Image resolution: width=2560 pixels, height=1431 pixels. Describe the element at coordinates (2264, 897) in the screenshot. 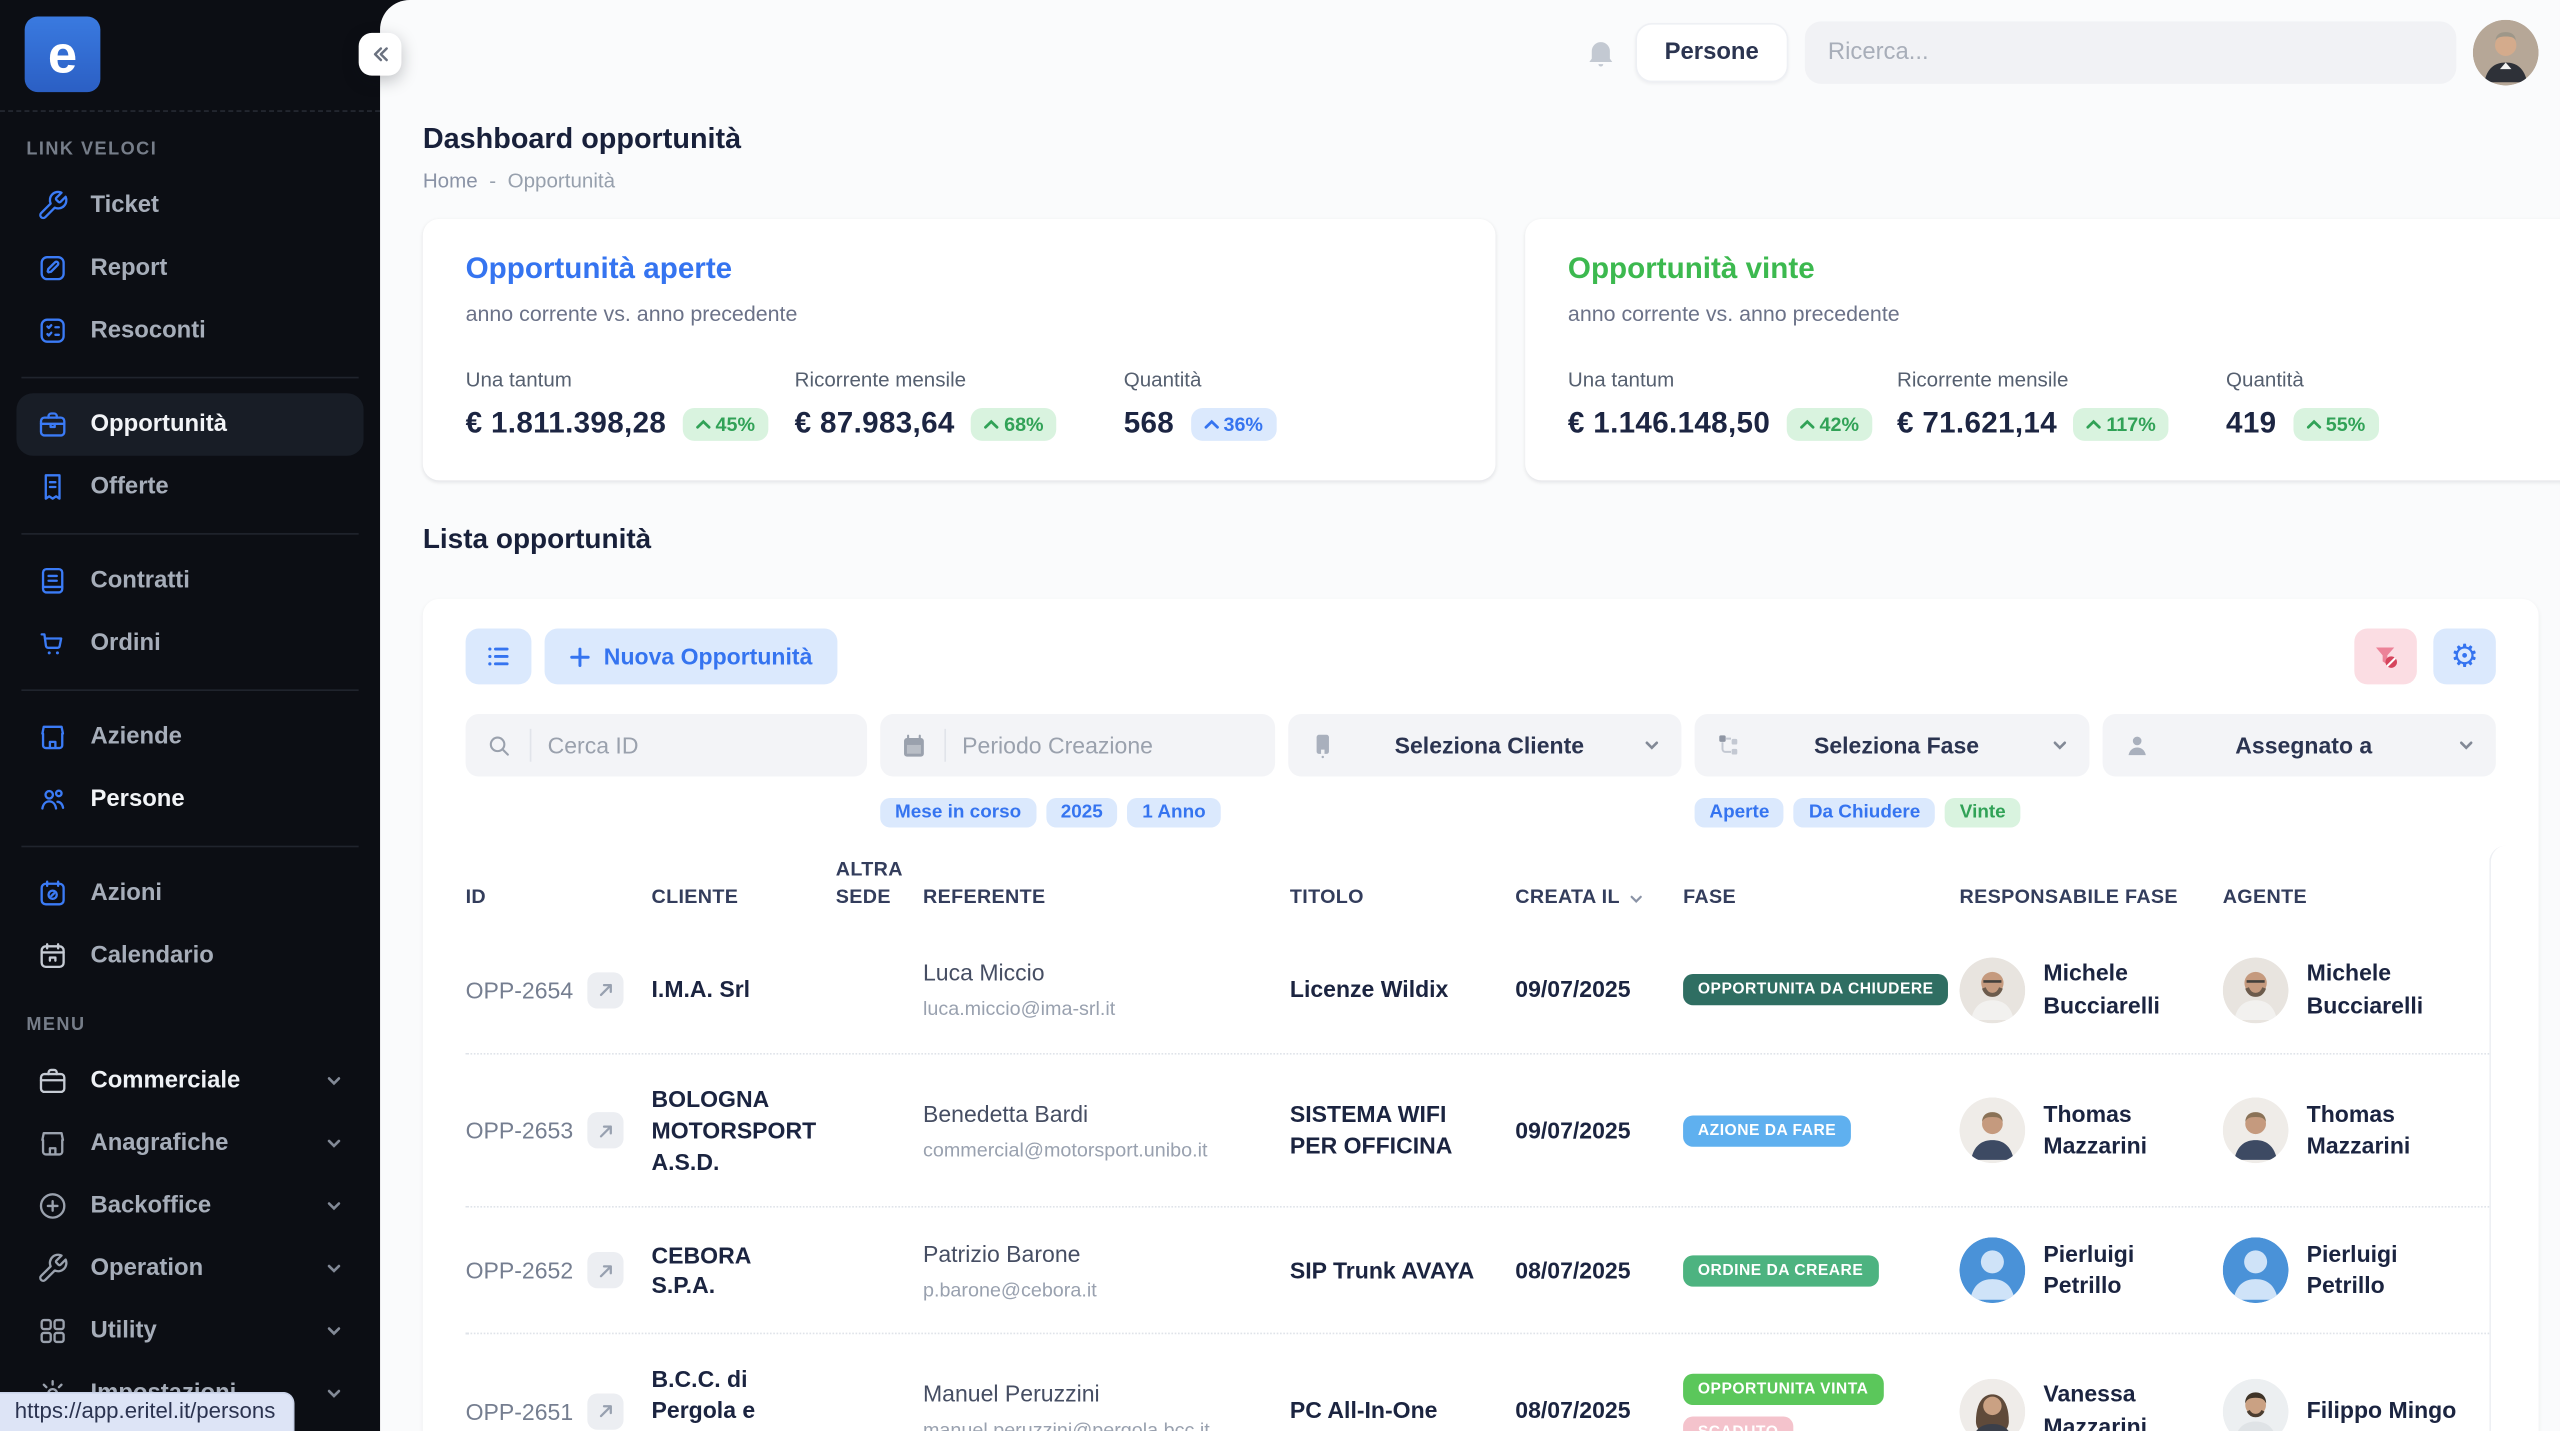

I see `col-agente: AGENTE` at that location.